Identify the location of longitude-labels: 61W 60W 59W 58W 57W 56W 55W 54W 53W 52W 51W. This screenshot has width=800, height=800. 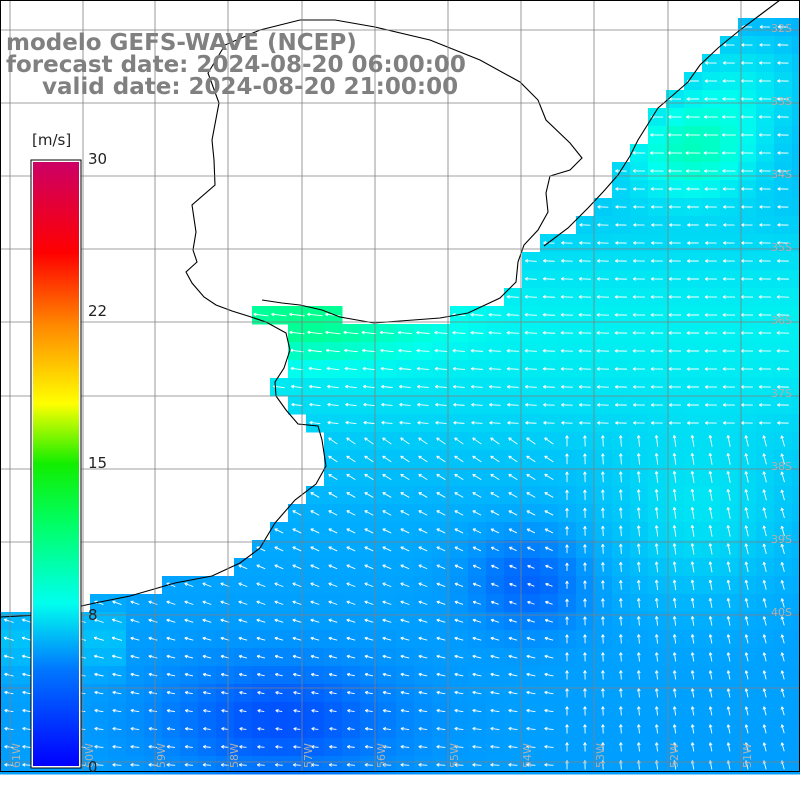
(382, 755).